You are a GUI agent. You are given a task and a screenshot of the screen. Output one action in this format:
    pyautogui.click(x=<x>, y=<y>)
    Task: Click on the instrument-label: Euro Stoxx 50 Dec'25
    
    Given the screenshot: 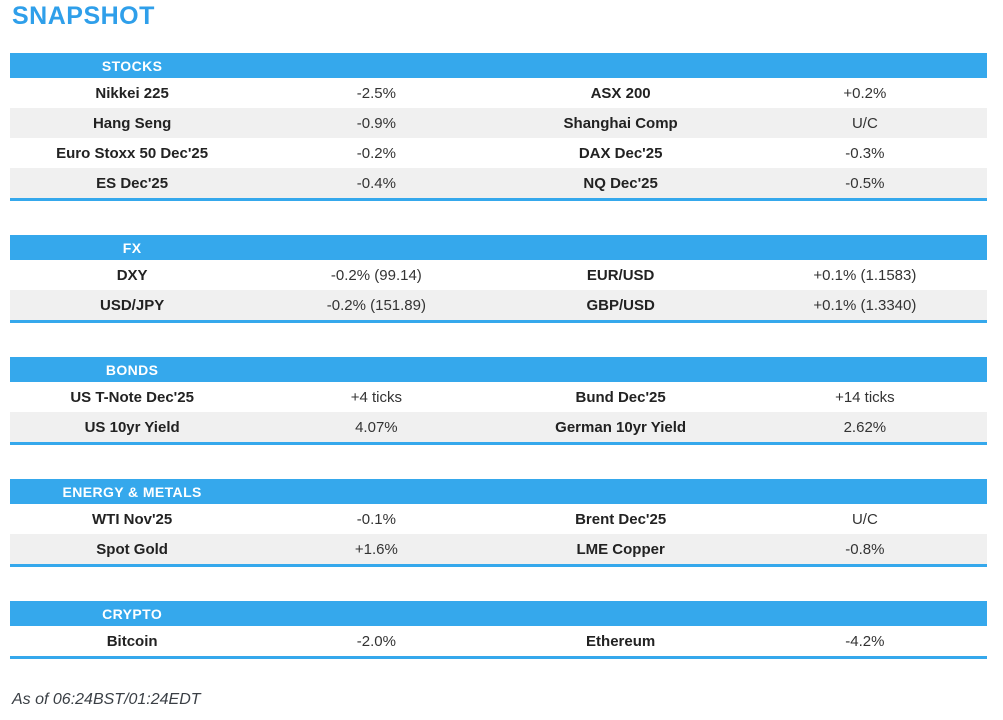 What is the action you would take?
    pyautogui.click(x=132, y=153)
    